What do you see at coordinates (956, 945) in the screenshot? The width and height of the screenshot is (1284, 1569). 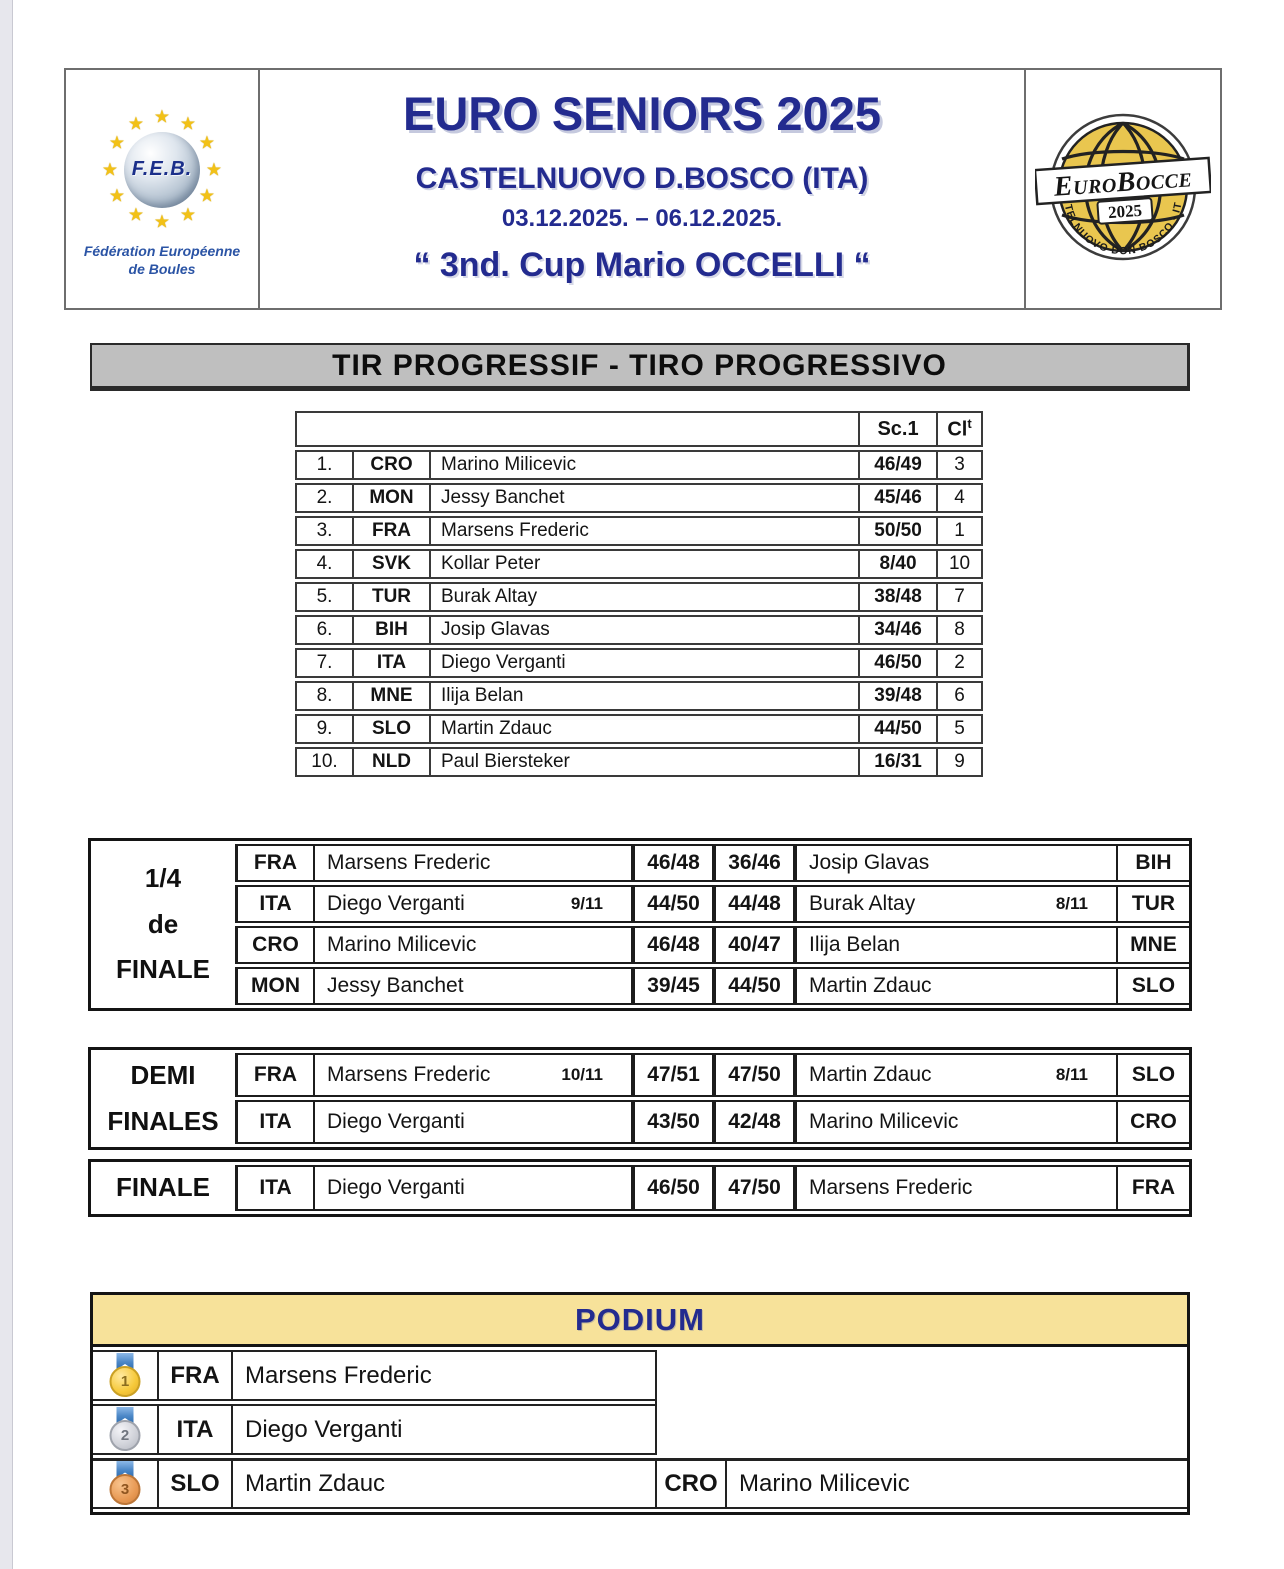 I see `player-name-cell: Ilija Belan` at bounding box center [956, 945].